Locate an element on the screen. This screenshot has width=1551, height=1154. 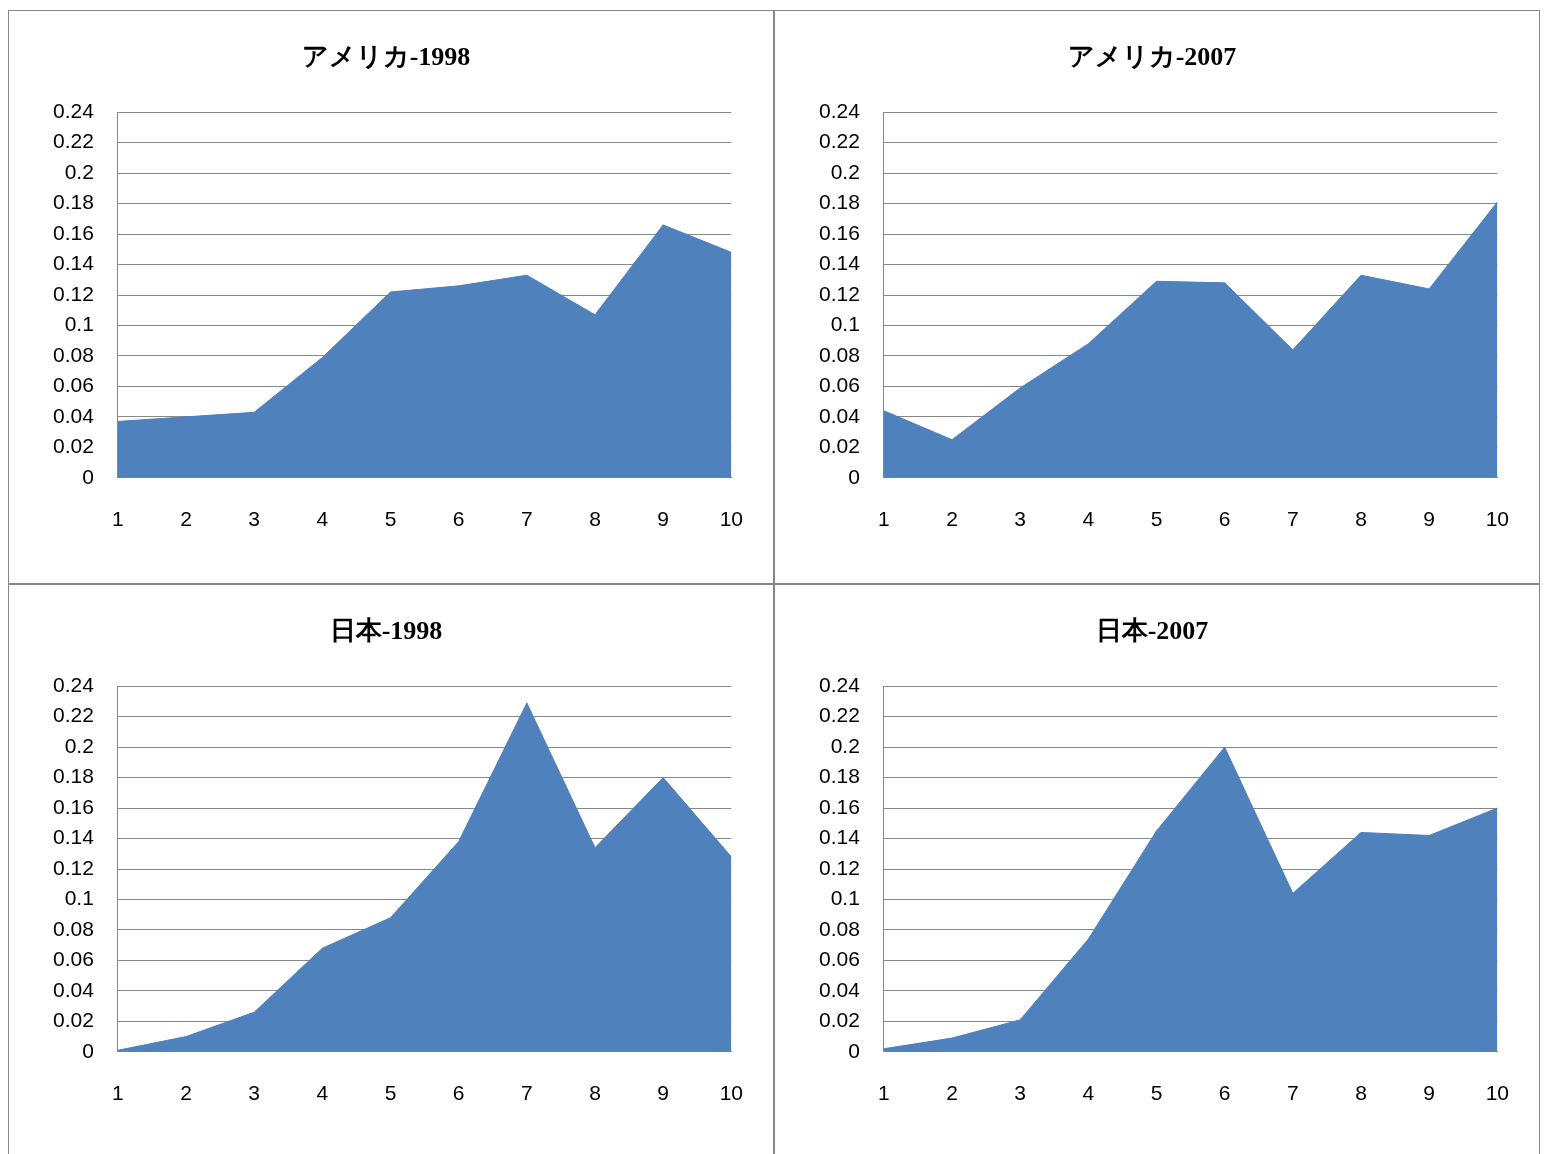
chart-title: アメリカ-2007 is located at coordinates (1152, 57).